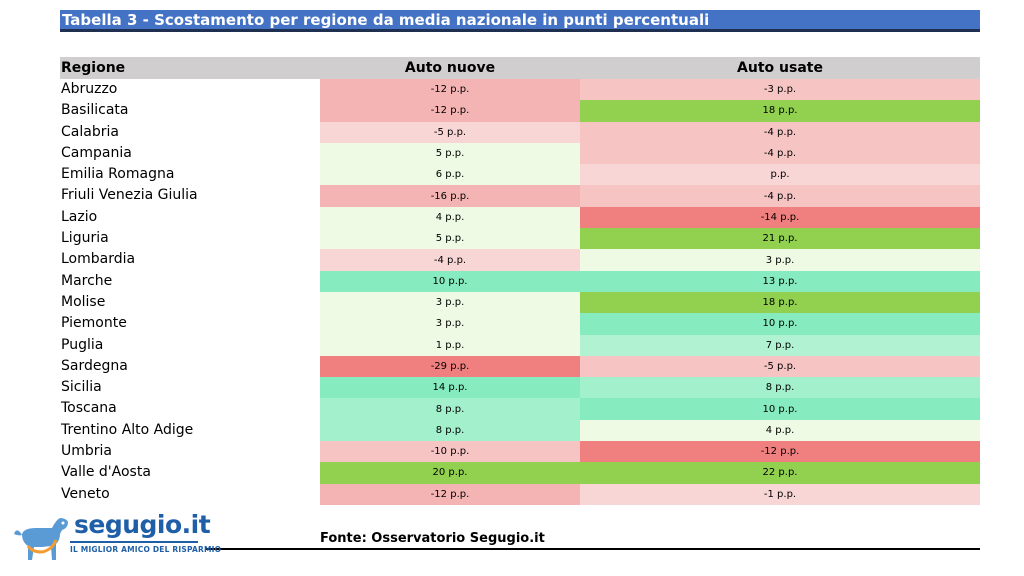 The height and width of the screenshot is (576, 1024). I want to click on header-auto-usate: Auto usate, so click(780, 68).